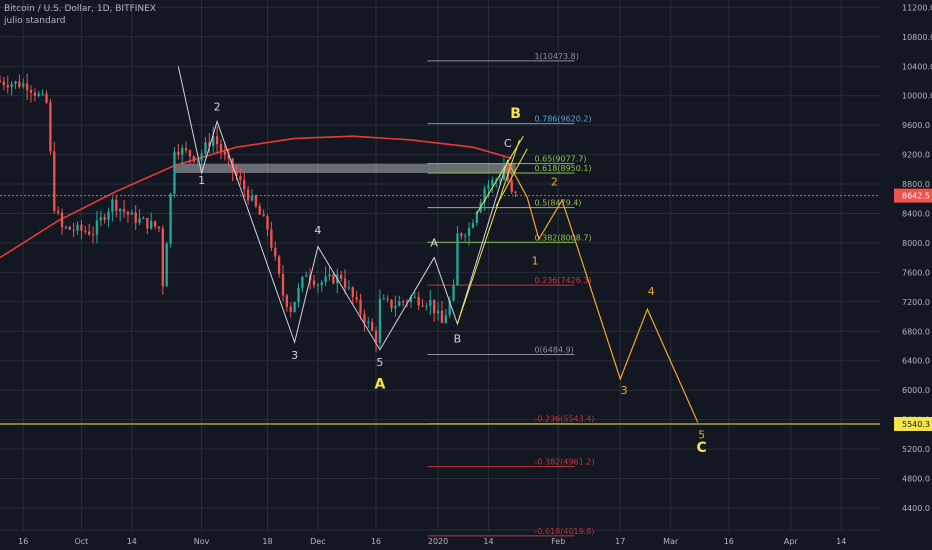 The height and width of the screenshot is (550, 932). What do you see at coordinates (916, 390) in the screenshot?
I see `y-tick-label: 6000.0` at bounding box center [916, 390].